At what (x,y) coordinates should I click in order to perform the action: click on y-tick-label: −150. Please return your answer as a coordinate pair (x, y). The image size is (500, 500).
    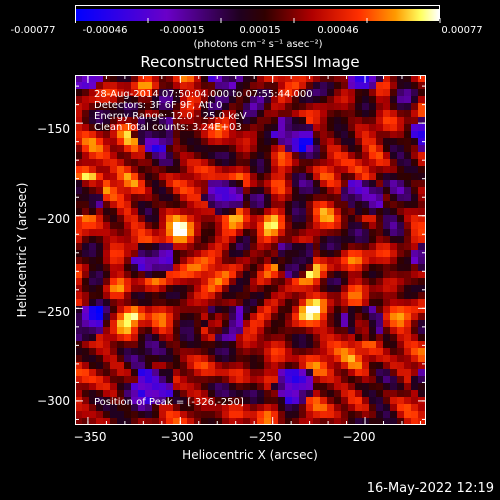
    Looking at the image, I should click on (53, 129).